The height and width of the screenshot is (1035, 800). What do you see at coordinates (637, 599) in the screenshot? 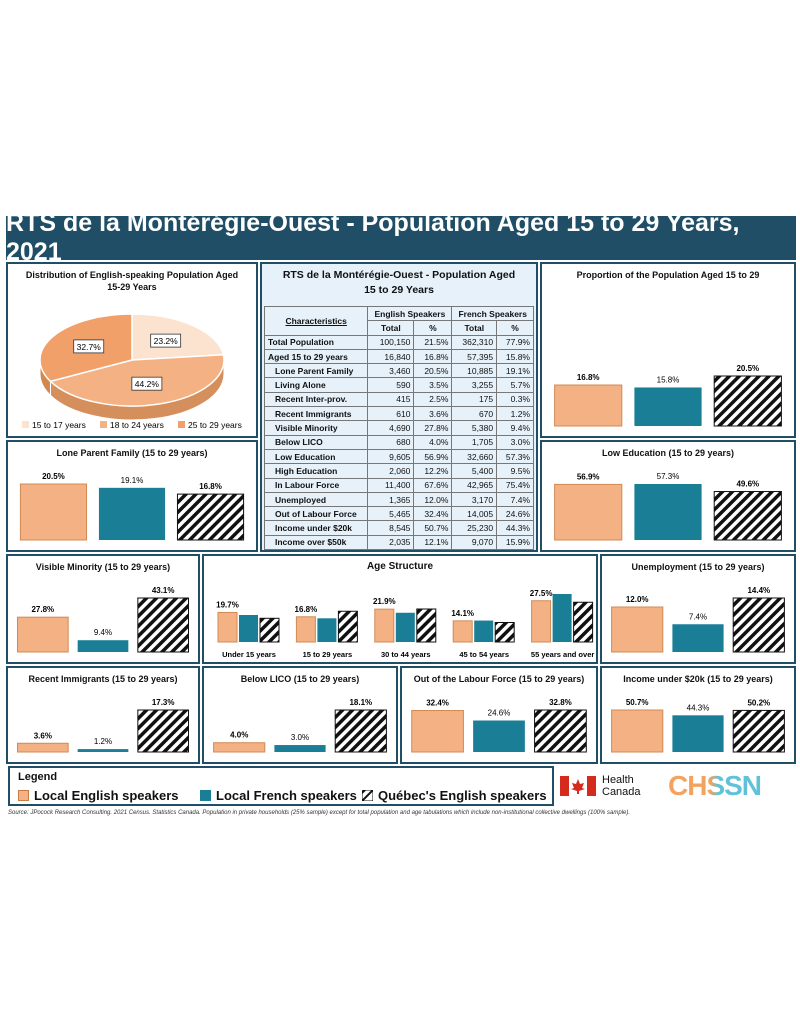
I see `data-label: 12.0%` at bounding box center [637, 599].